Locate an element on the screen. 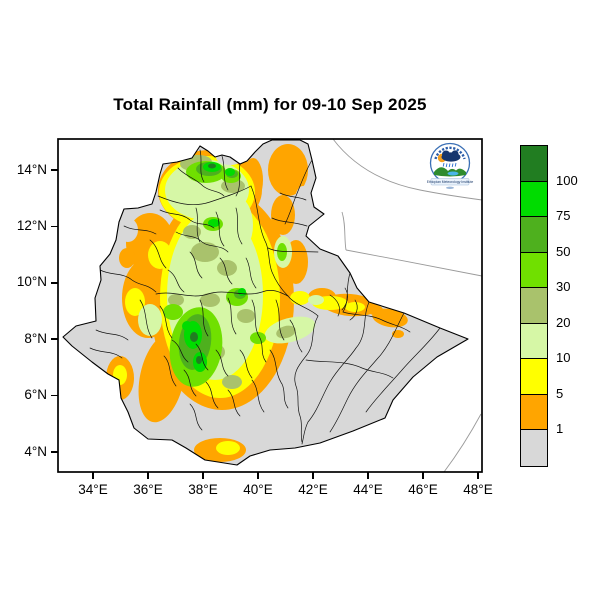 Image resolution: width=600 pixels, height=600 pixels. neighbor-borders is located at coordinates (407, 305).